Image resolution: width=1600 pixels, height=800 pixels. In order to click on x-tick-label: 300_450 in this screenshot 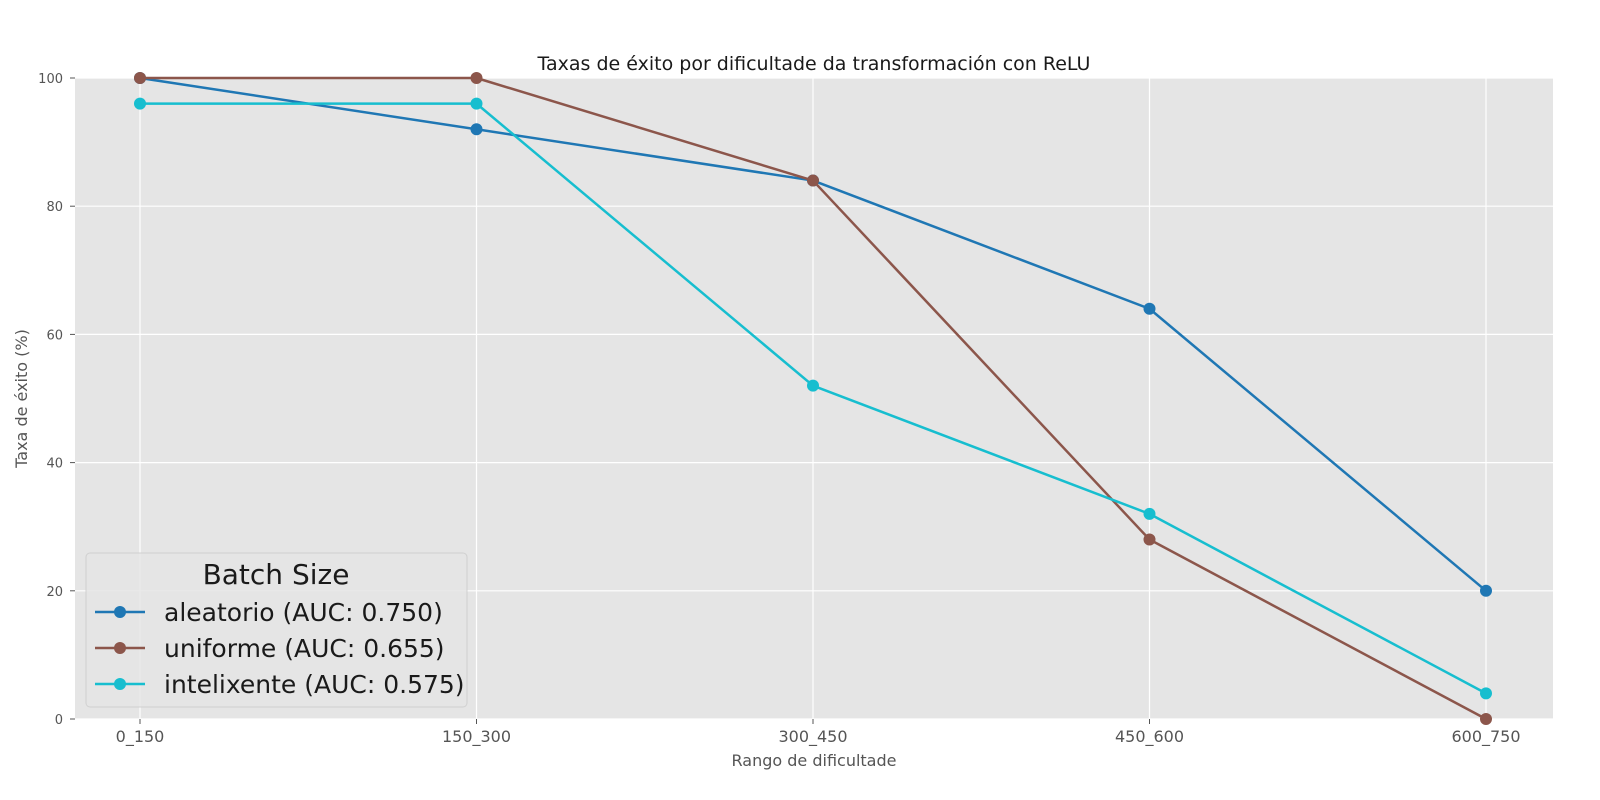, I will do `click(812, 737)`.